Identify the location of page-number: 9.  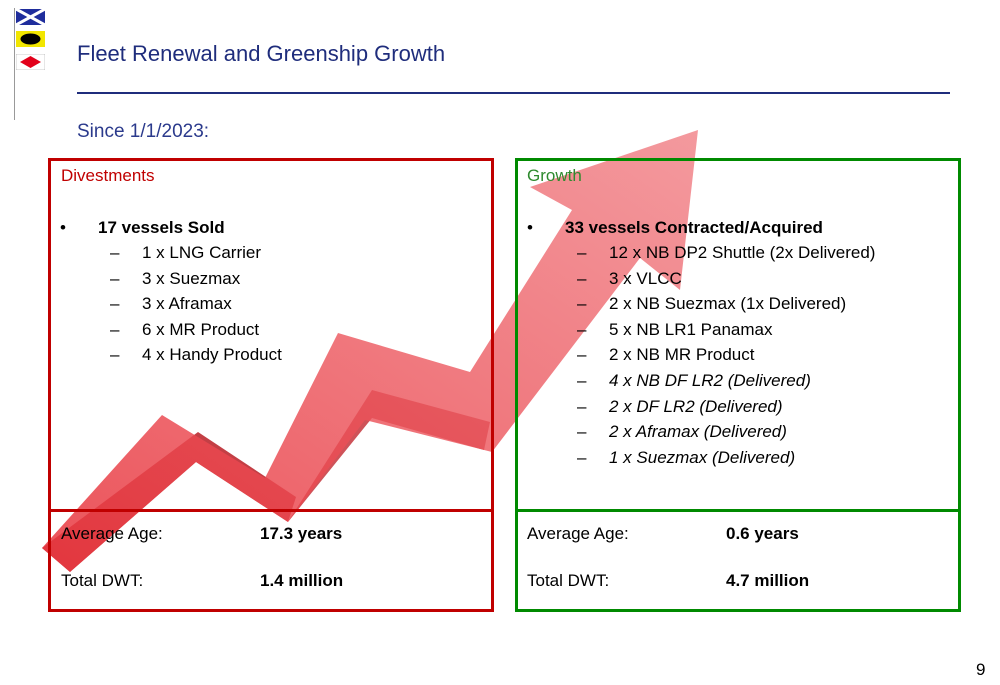
(981, 669).